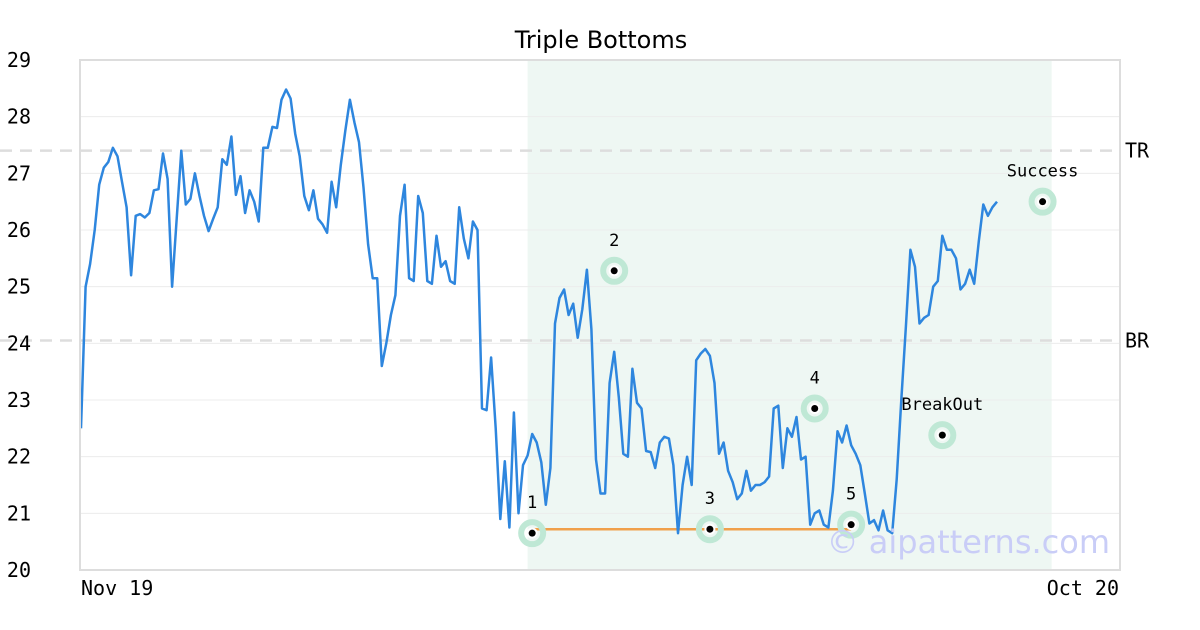 This screenshot has height=630, width=1200. Describe the element at coordinates (710, 499) in the screenshot. I see `point-label: 3` at that location.